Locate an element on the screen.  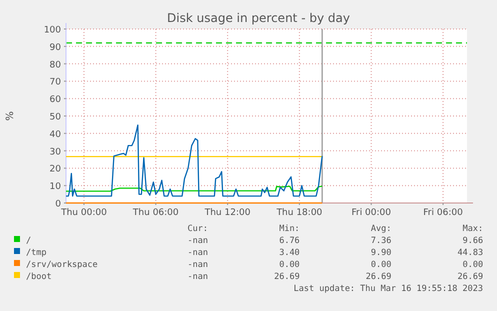
x-tick-label: Fri 00:00 is located at coordinates (371, 213).